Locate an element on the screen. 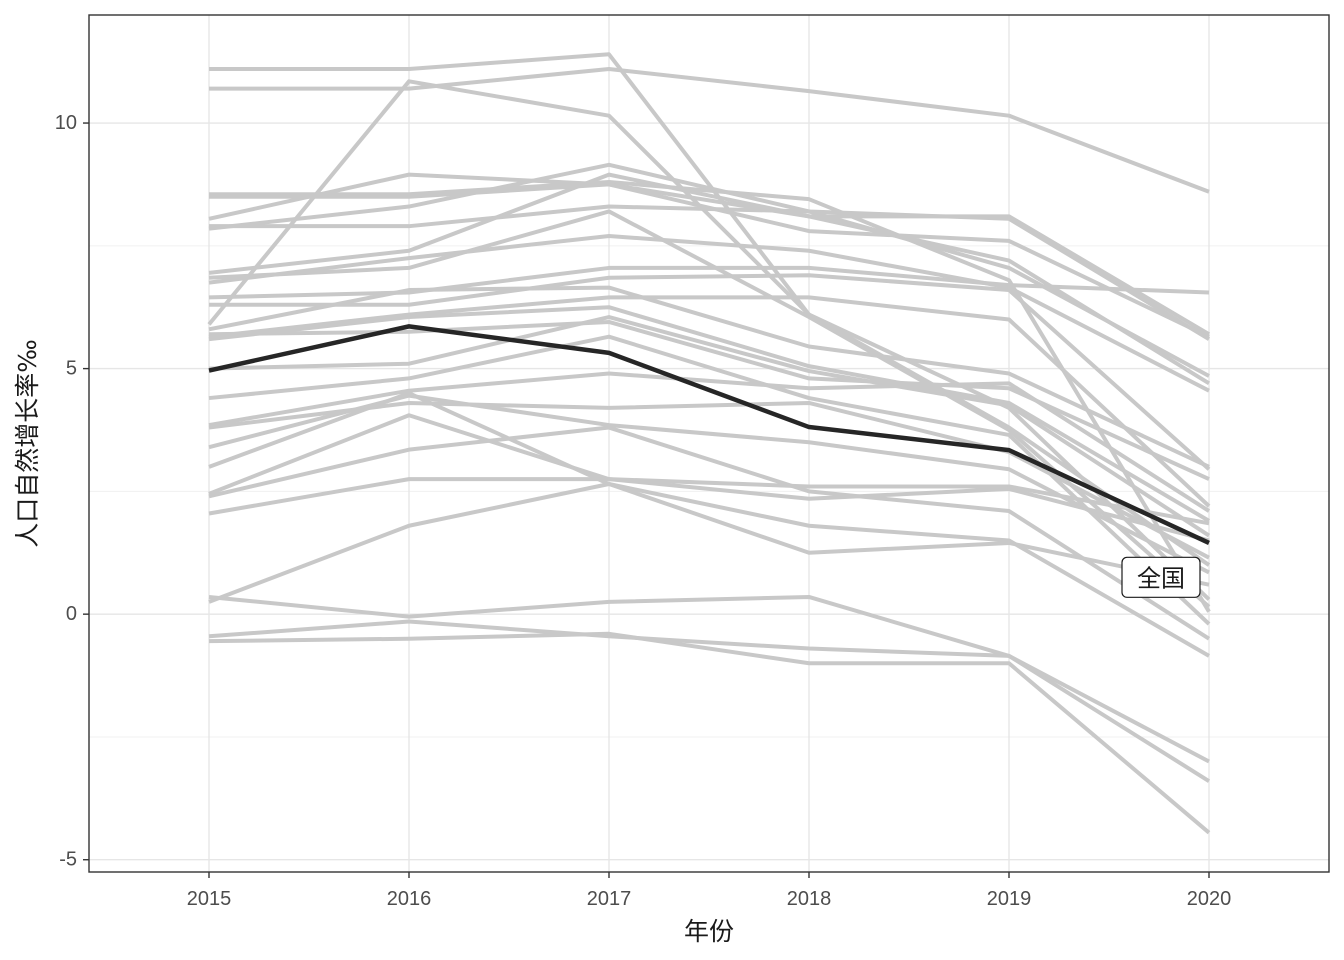  x-axis: 2015 2016 2017 2018 2019 2020 is located at coordinates (709, 891).